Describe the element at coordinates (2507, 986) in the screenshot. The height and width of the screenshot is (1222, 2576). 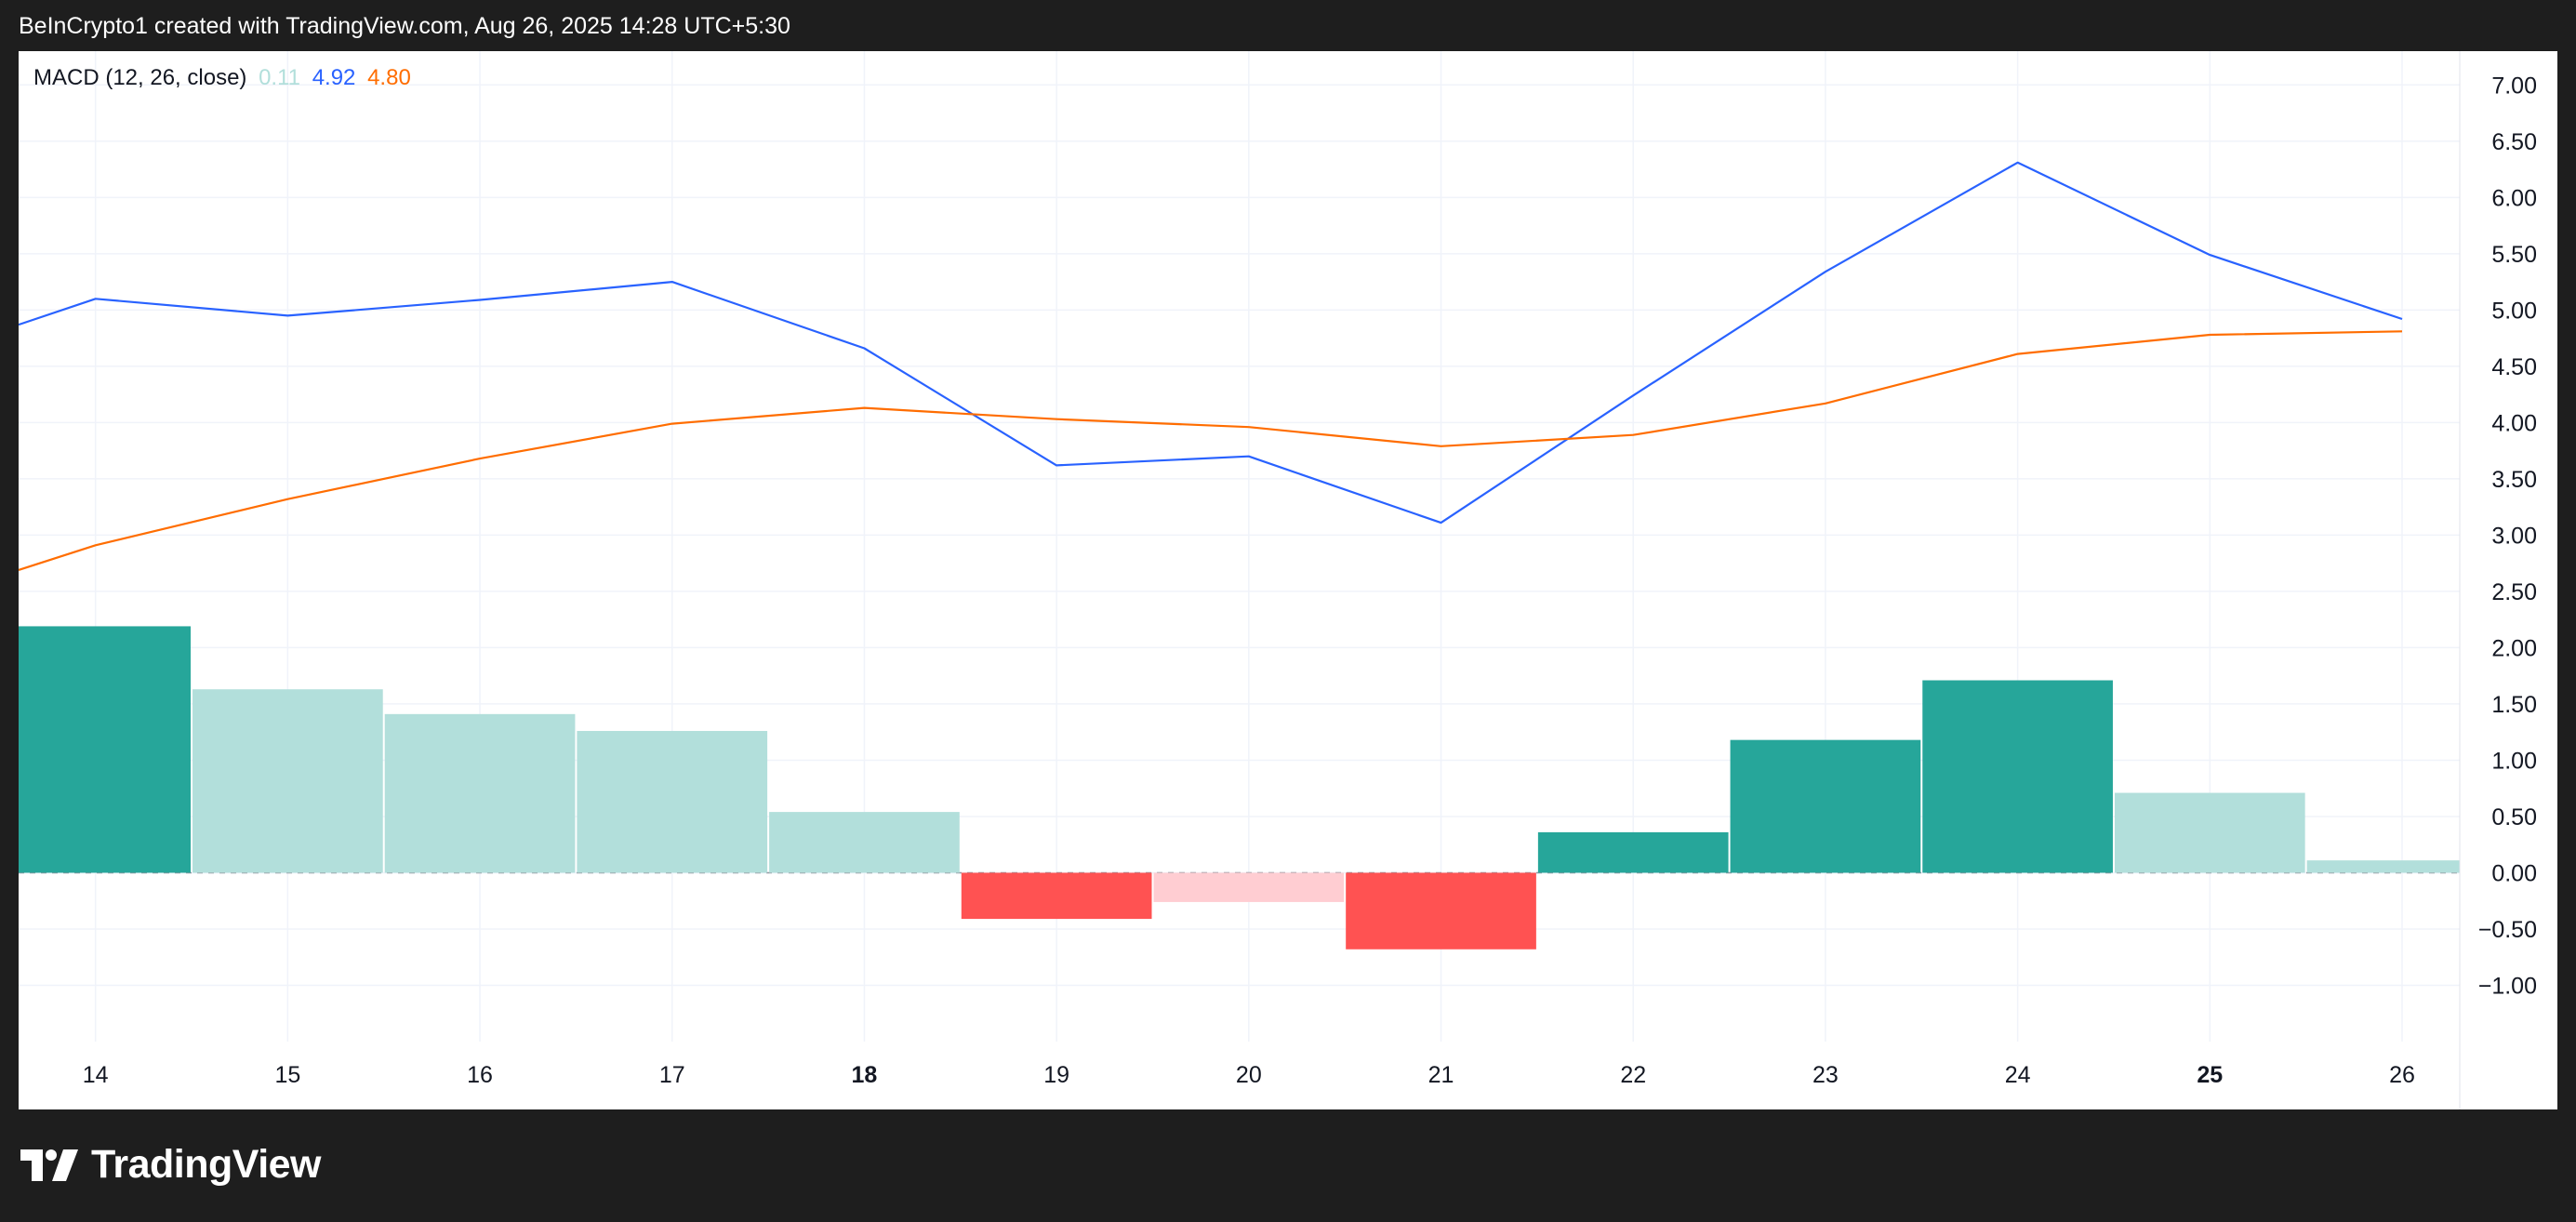
I see `y-tick-label: −1.00` at that location.